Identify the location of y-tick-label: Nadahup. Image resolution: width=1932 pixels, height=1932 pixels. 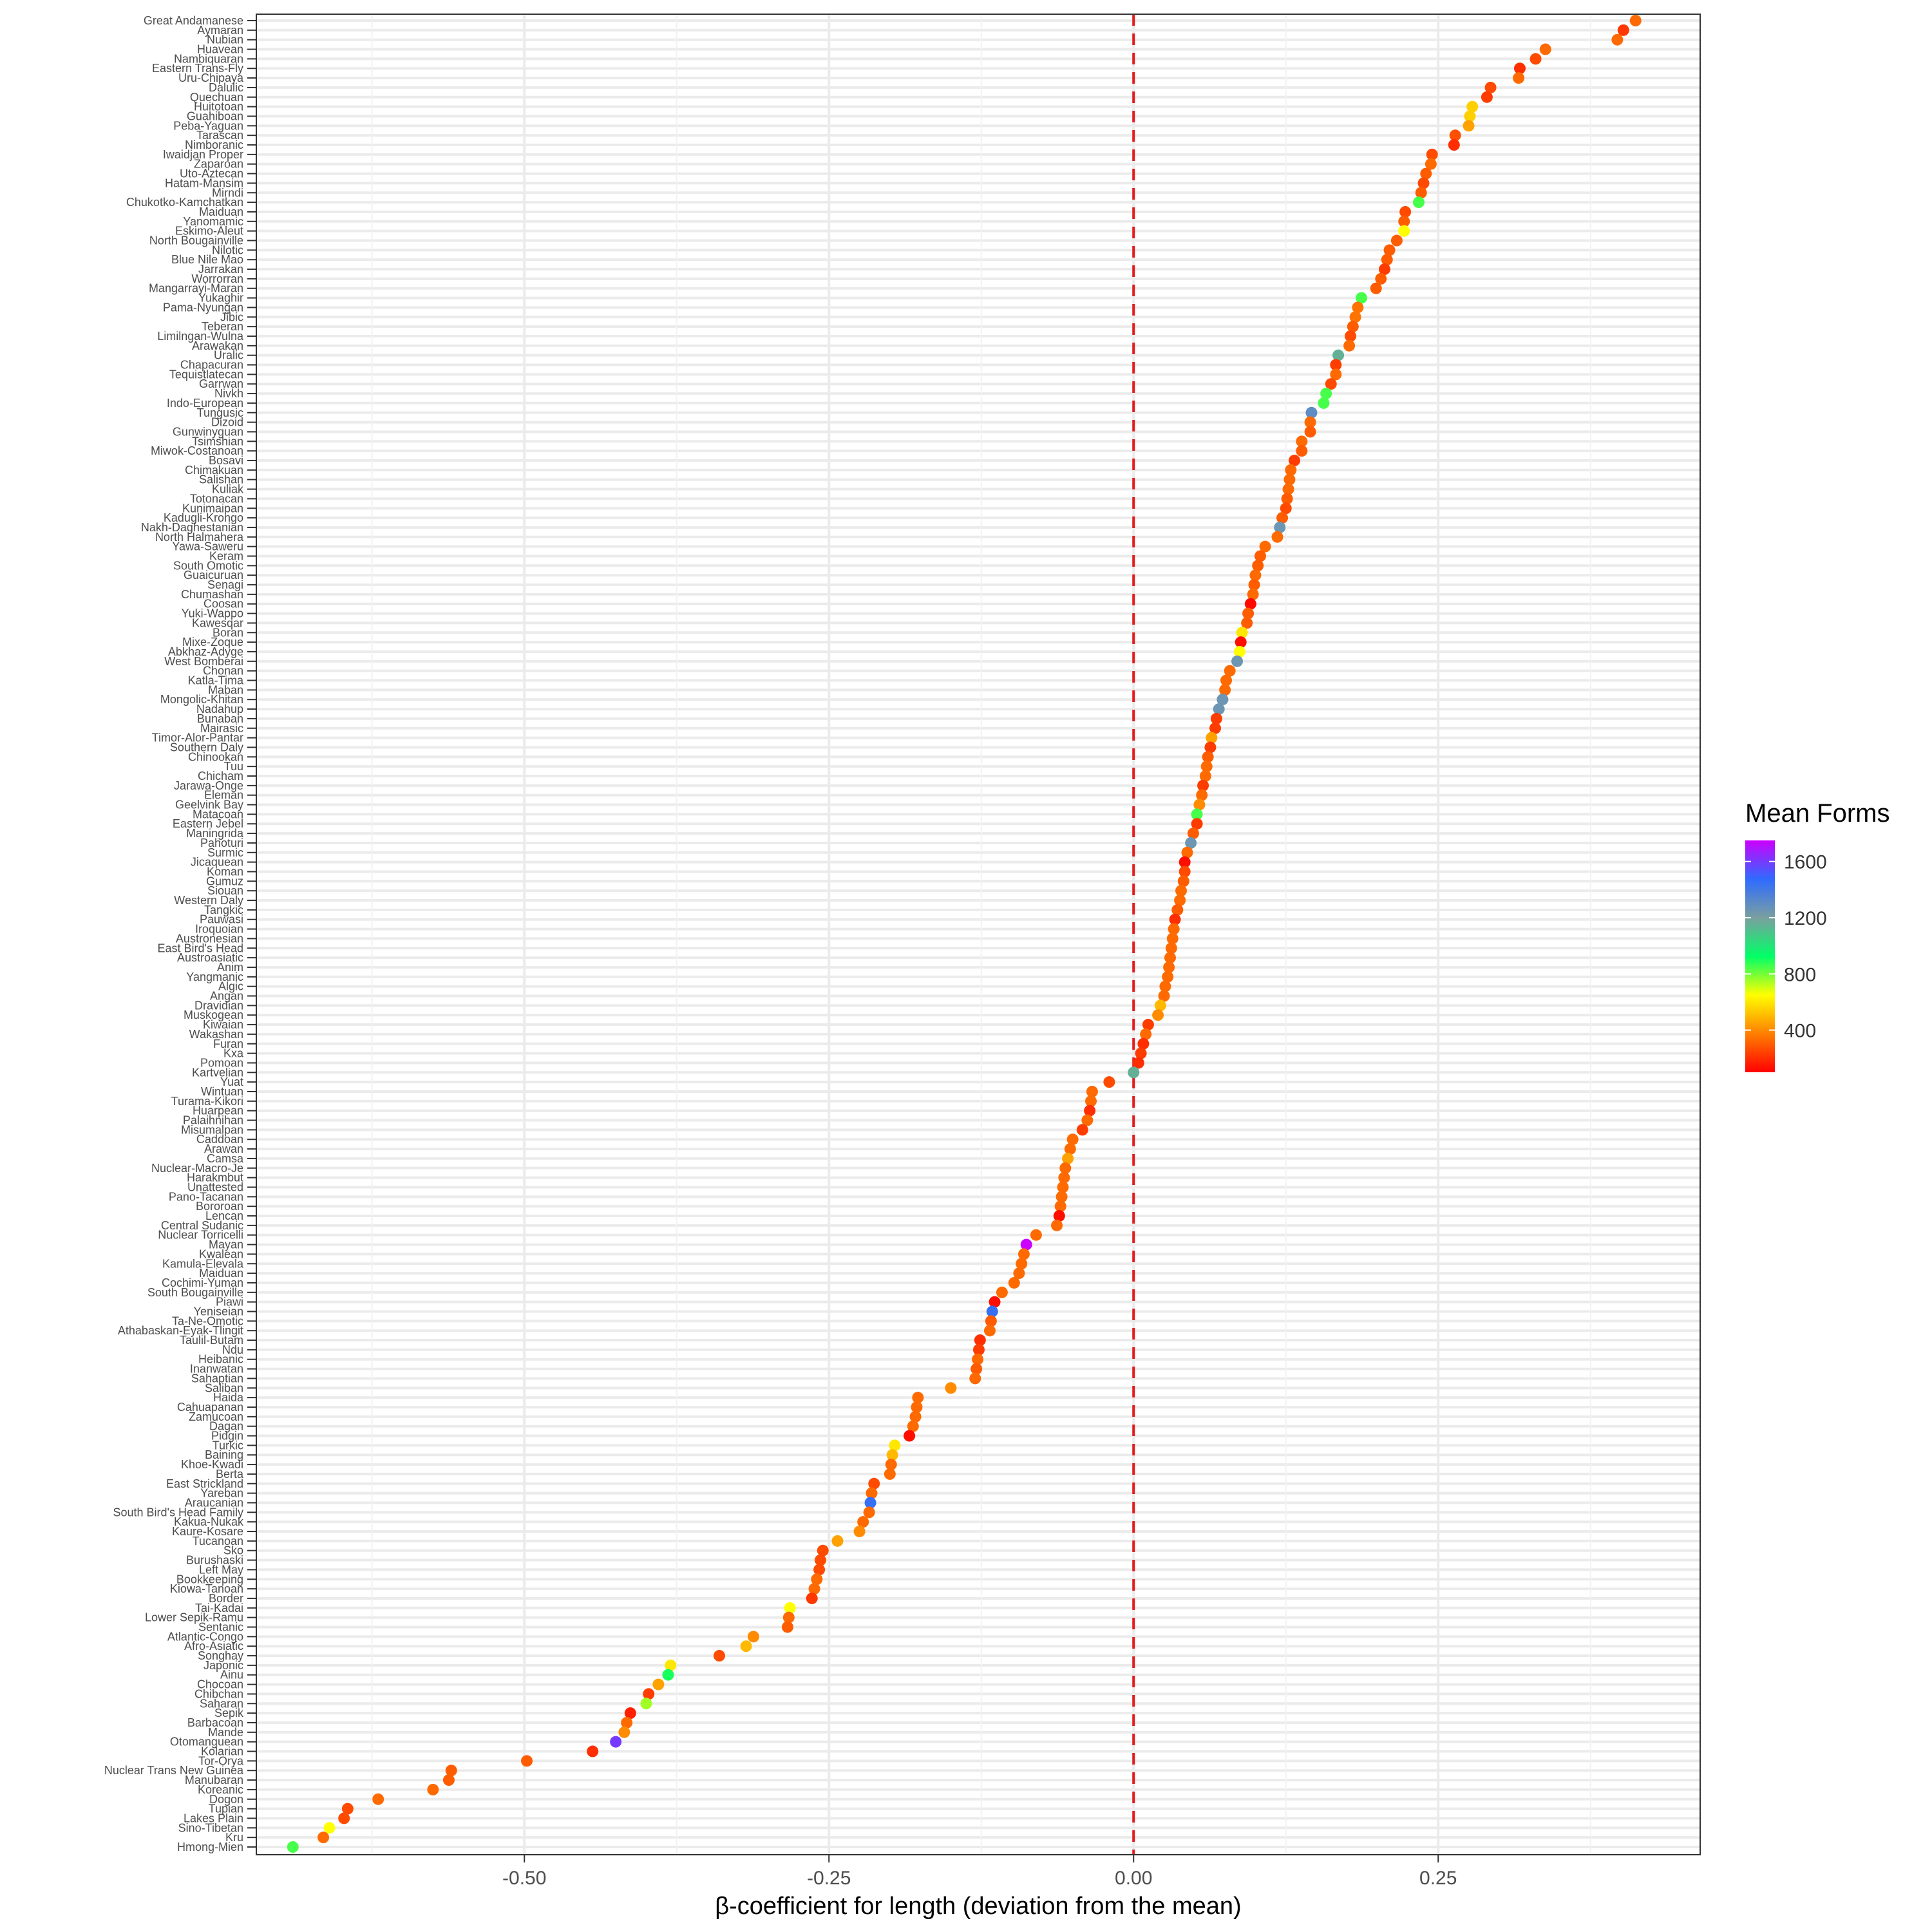
(219, 709).